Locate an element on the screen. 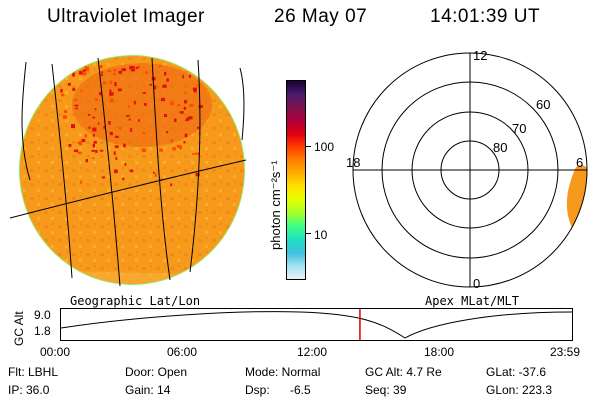 This screenshot has height=400, width=600. dsp-label: Dsp: is located at coordinates (257, 390).